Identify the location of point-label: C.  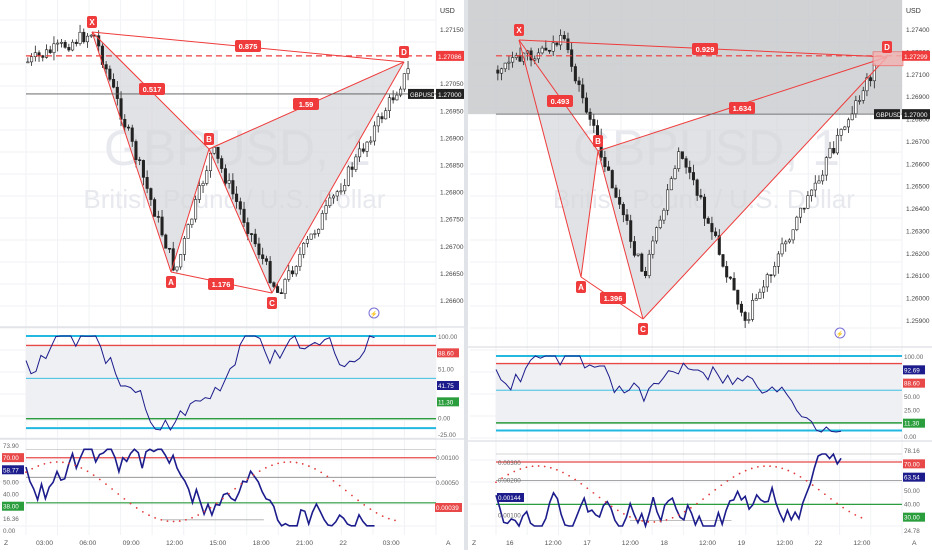
(272, 303).